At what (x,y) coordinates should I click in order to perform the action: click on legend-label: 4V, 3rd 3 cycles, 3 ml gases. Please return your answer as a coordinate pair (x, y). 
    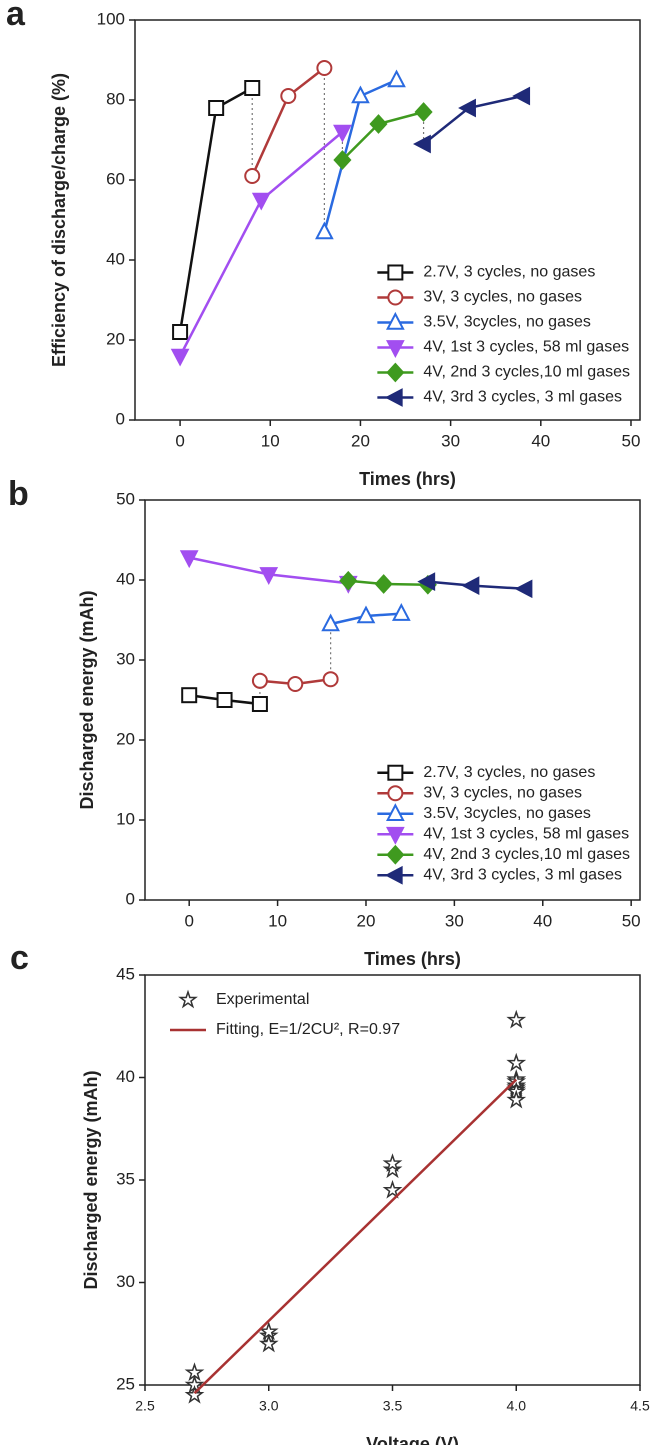
    Looking at the image, I should click on (522, 397).